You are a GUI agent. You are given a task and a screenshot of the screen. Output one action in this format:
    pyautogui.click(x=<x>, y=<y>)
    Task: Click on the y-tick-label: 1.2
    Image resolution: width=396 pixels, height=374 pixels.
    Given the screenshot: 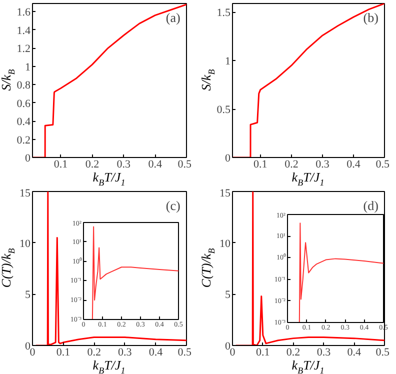 What is the action you would take?
    pyautogui.click(x=23, y=49)
    